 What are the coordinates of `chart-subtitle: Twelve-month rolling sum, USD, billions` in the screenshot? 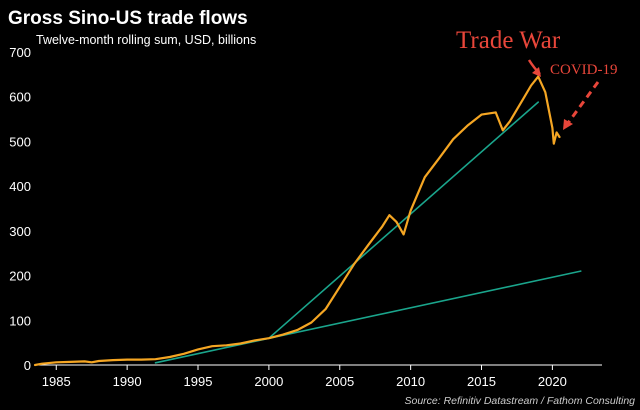 It's located at (146, 40).